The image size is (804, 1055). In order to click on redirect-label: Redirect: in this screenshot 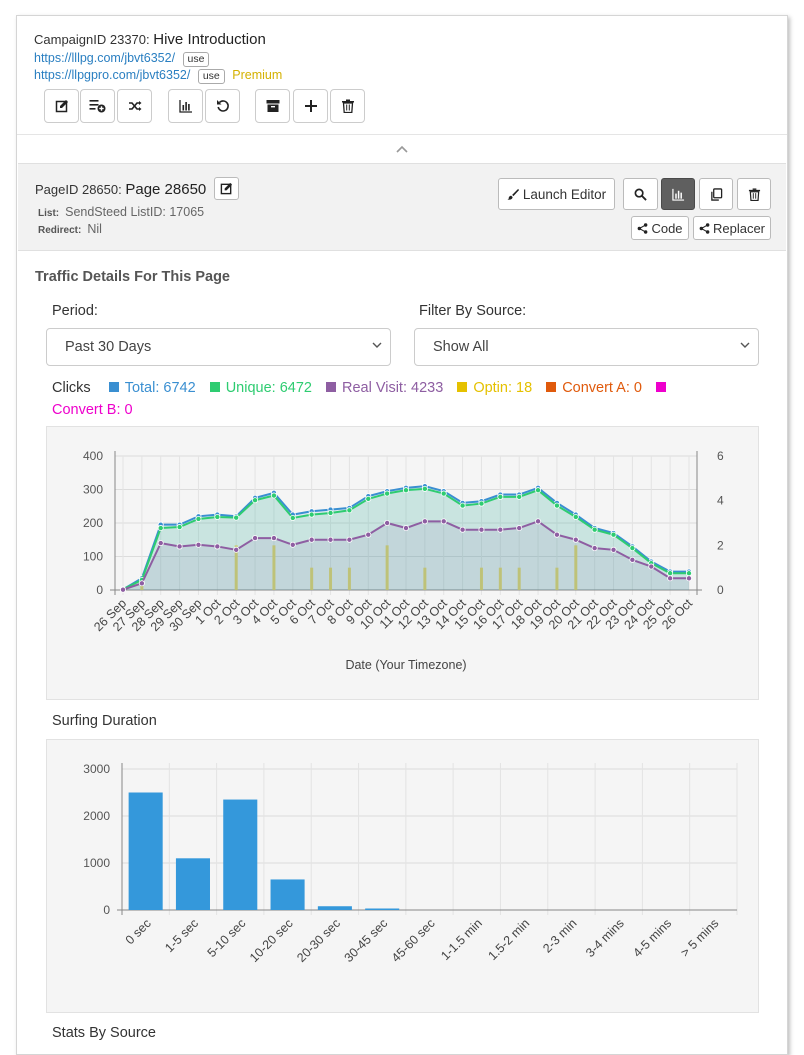, I will do `click(60, 230)`.